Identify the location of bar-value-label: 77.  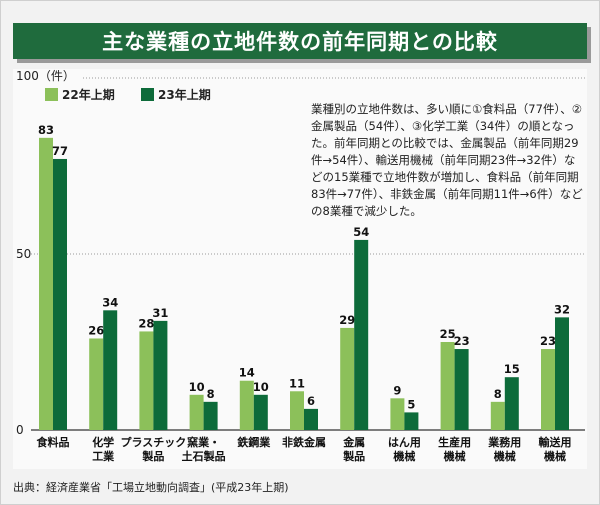
(60, 151).